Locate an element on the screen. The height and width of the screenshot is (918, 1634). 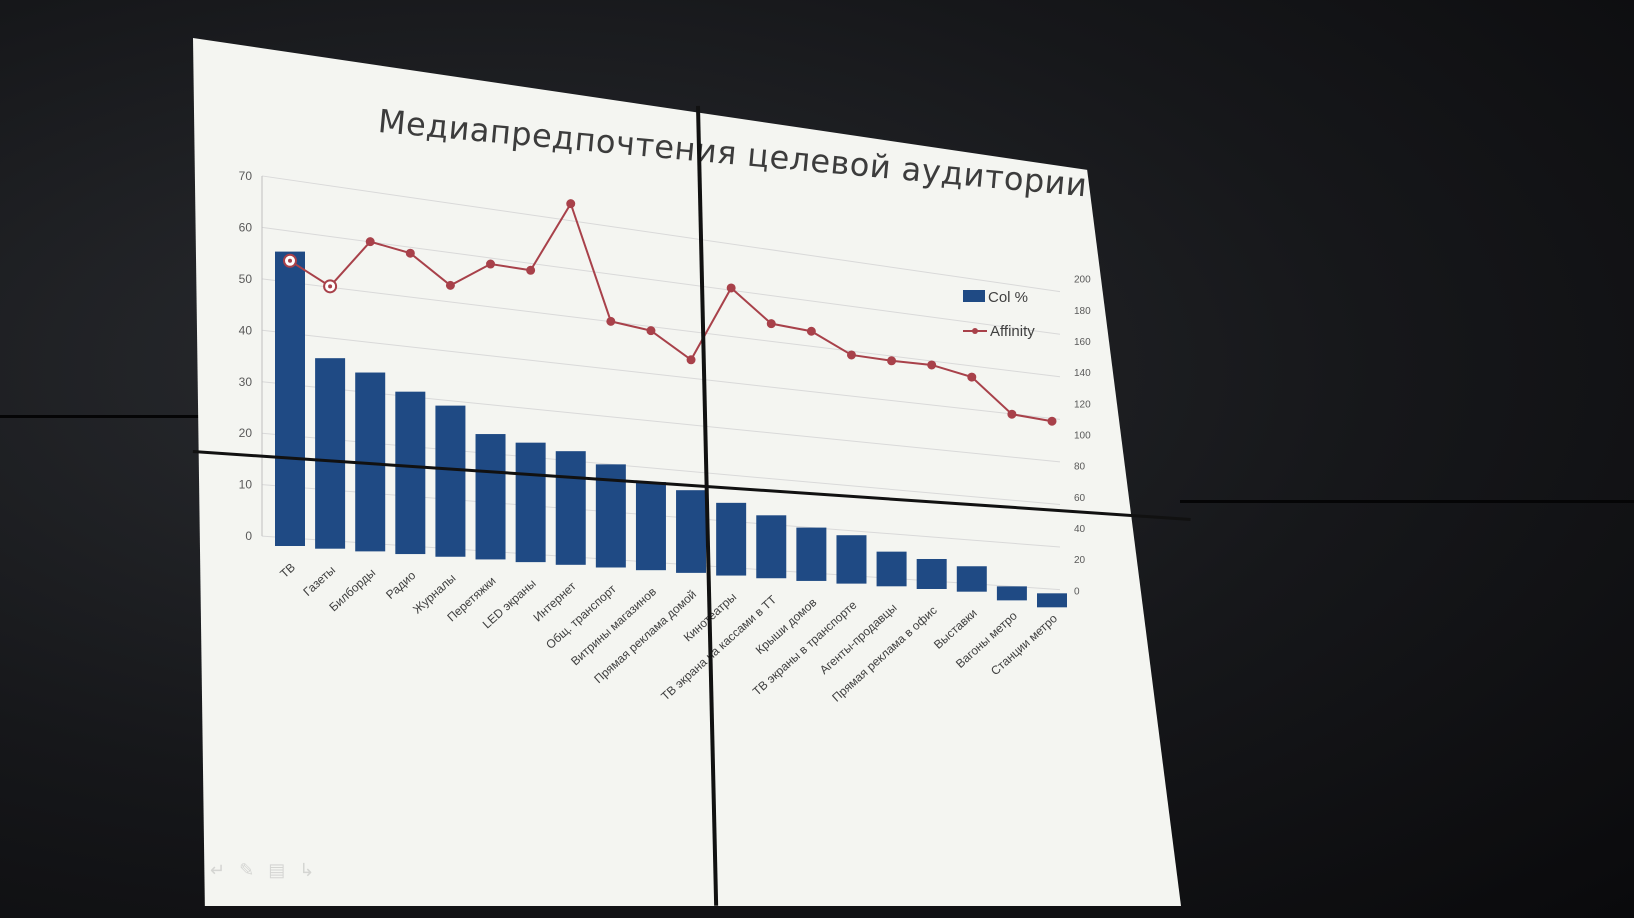
back-arrow-icon: ↵ is located at coordinates (218, 870).